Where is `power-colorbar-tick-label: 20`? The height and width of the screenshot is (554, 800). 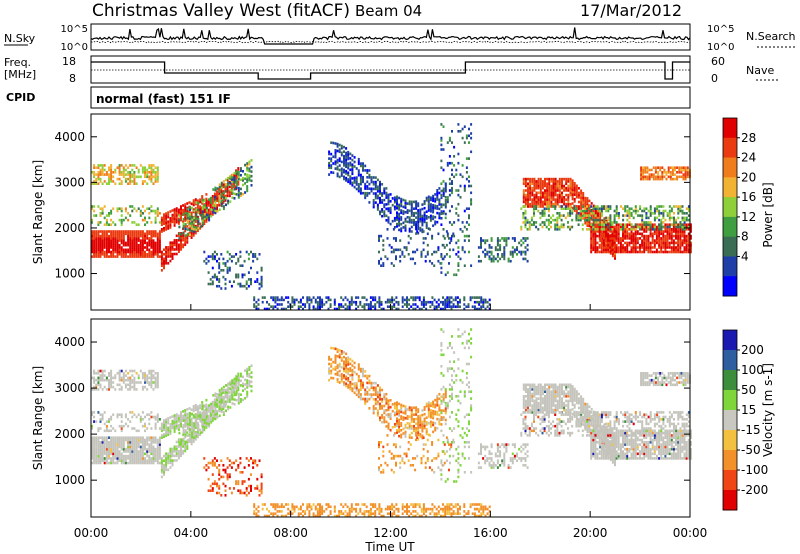
power-colorbar-tick-label: 20 is located at coordinates (748, 177).